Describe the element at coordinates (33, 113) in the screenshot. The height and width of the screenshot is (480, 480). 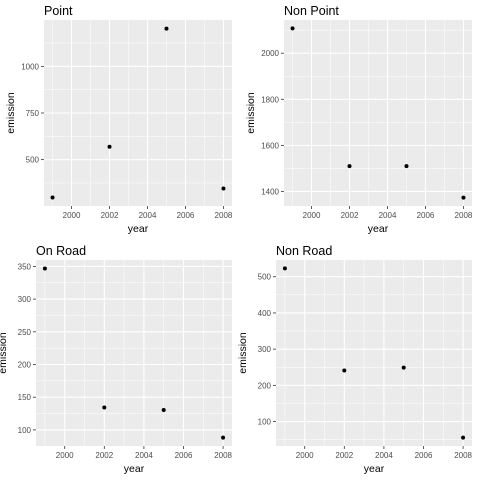
I see `y-tick-label: 750` at that location.